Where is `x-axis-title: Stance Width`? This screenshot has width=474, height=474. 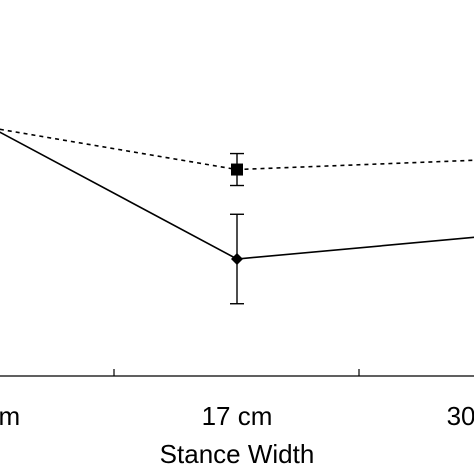
x-axis-title: Stance Width is located at coordinates (237, 454).